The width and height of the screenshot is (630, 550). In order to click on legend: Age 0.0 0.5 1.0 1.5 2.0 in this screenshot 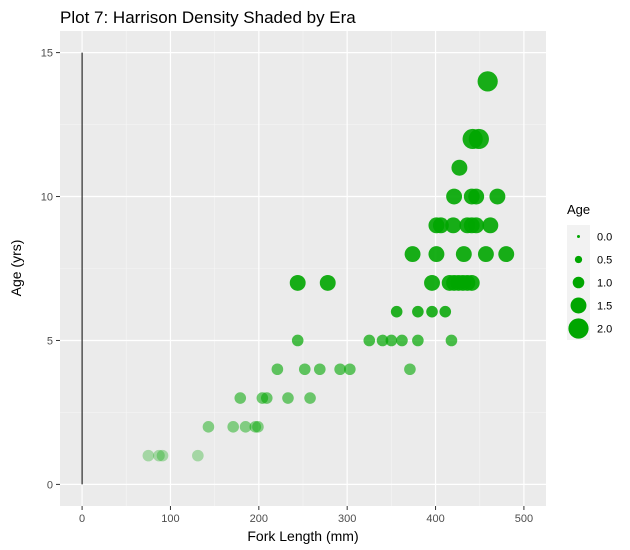, I will do `click(589, 271)`.